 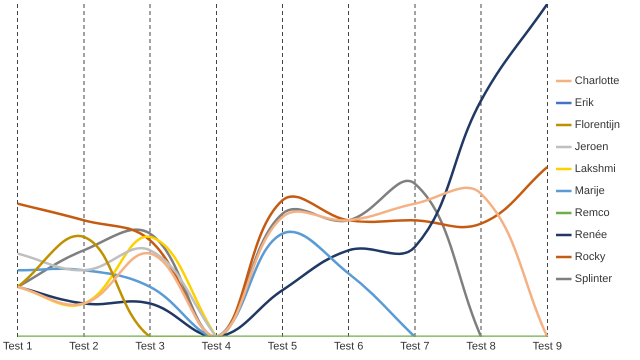 I want to click on x-tick-label: Test 3, so click(x=150, y=346).